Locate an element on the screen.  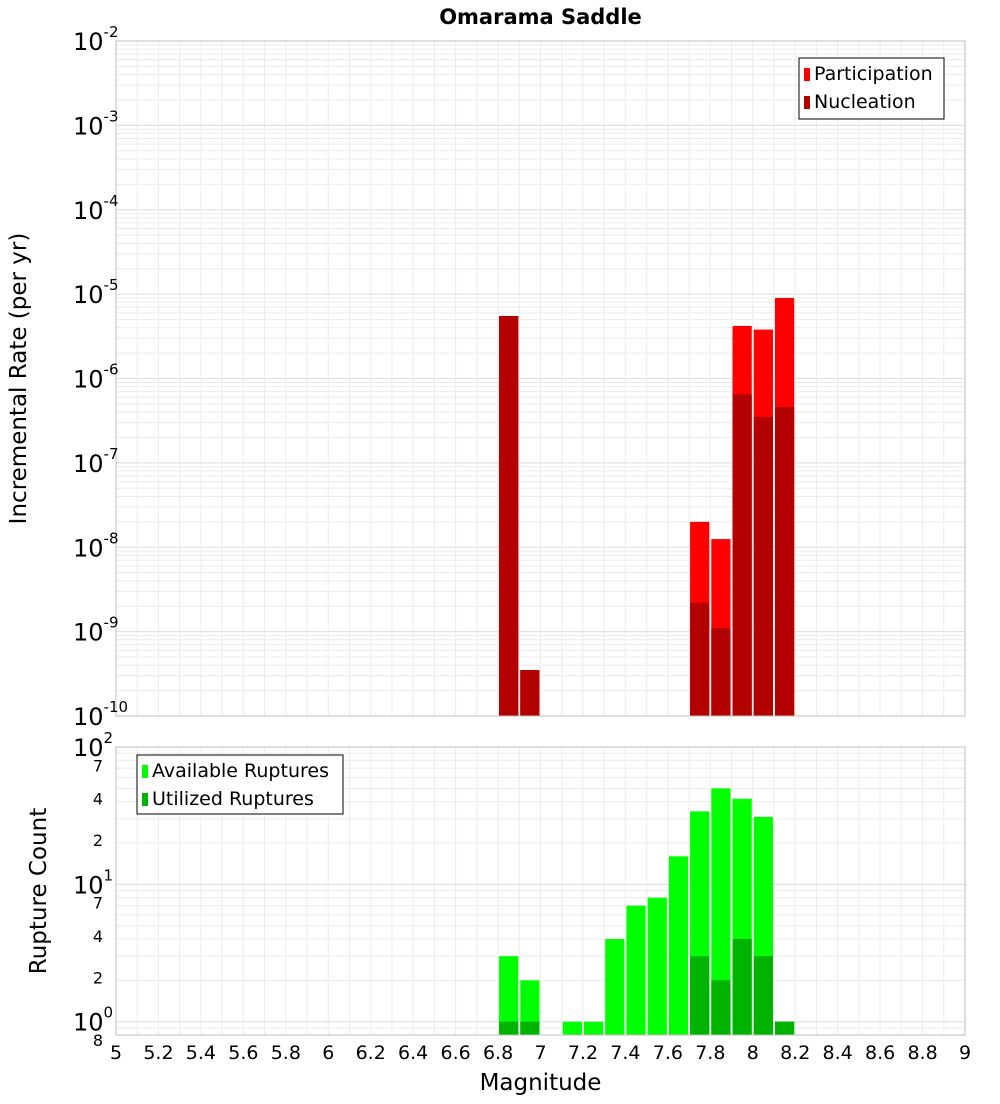
x-tick-label: 6.2 is located at coordinates (371, 1053).